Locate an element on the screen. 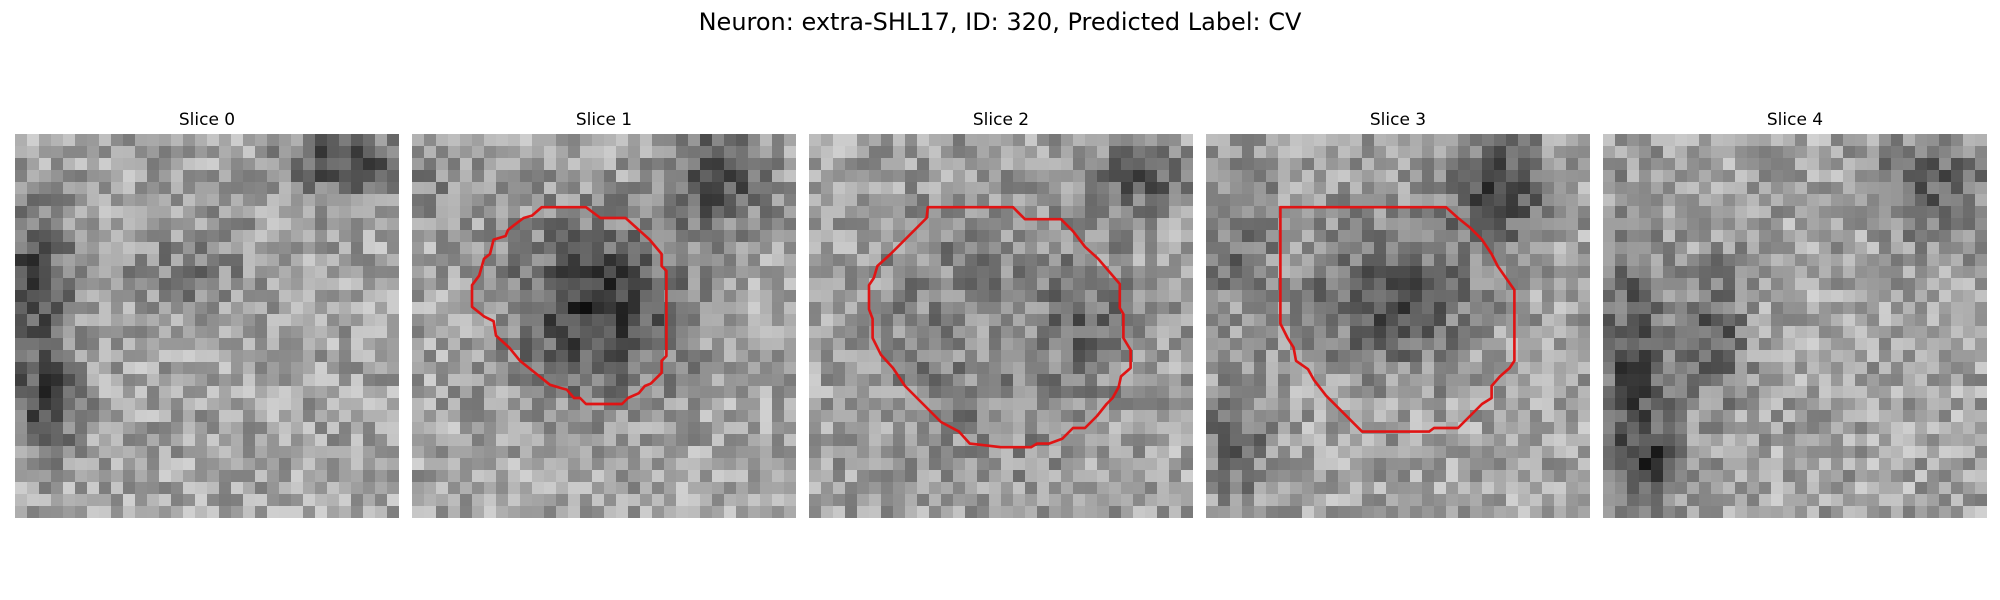  slice-title-2: Slice 2 is located at coordinates (1001, 120).